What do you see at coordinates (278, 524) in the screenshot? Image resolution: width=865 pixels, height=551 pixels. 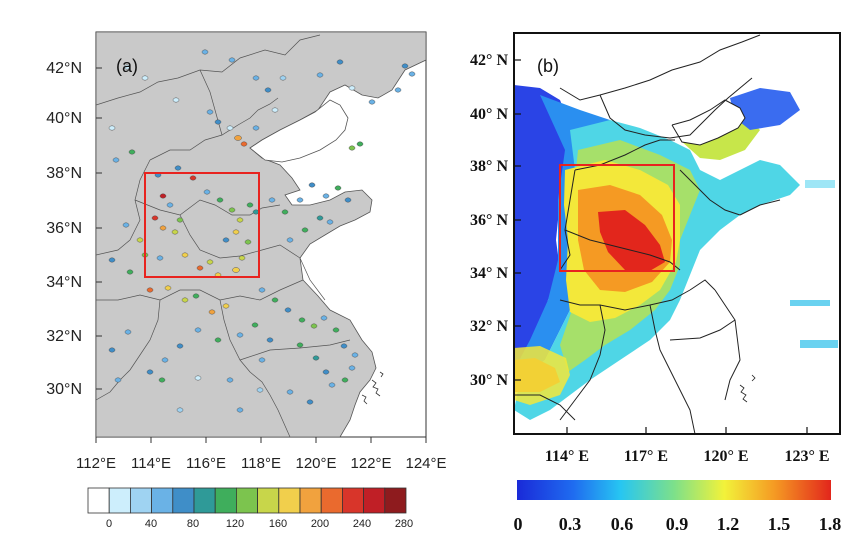 I see `panel-a-colorbar-label: 160` at bounding box center [278, 524].